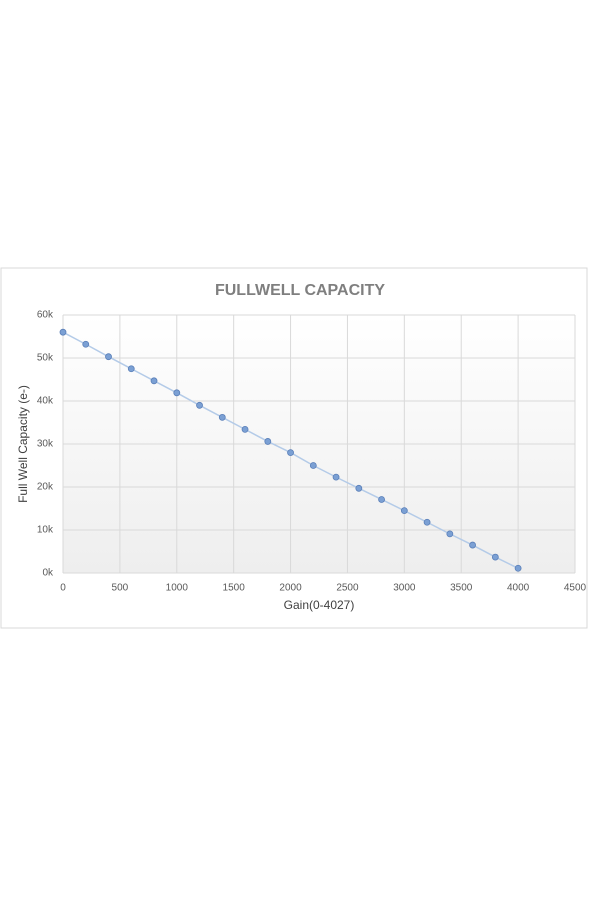 Image resolution: width=600 pixels, height=900 pixels. What do you see at coordinates (461, 588) in the screenshot?
I see `x-tick-label: 3500` at bounding box center [461, 588].